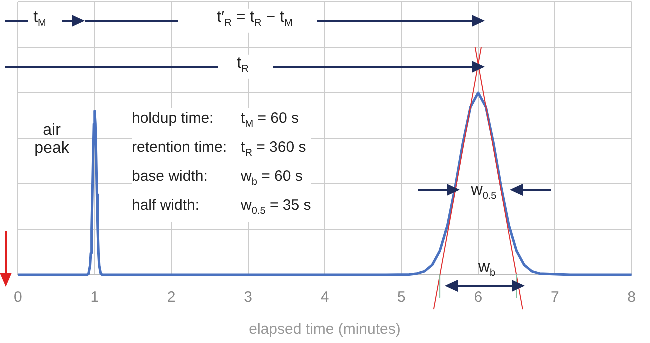 This screenshot has height=343, width=650. I want to click on x-tick-label: 3, so click(248, 297).